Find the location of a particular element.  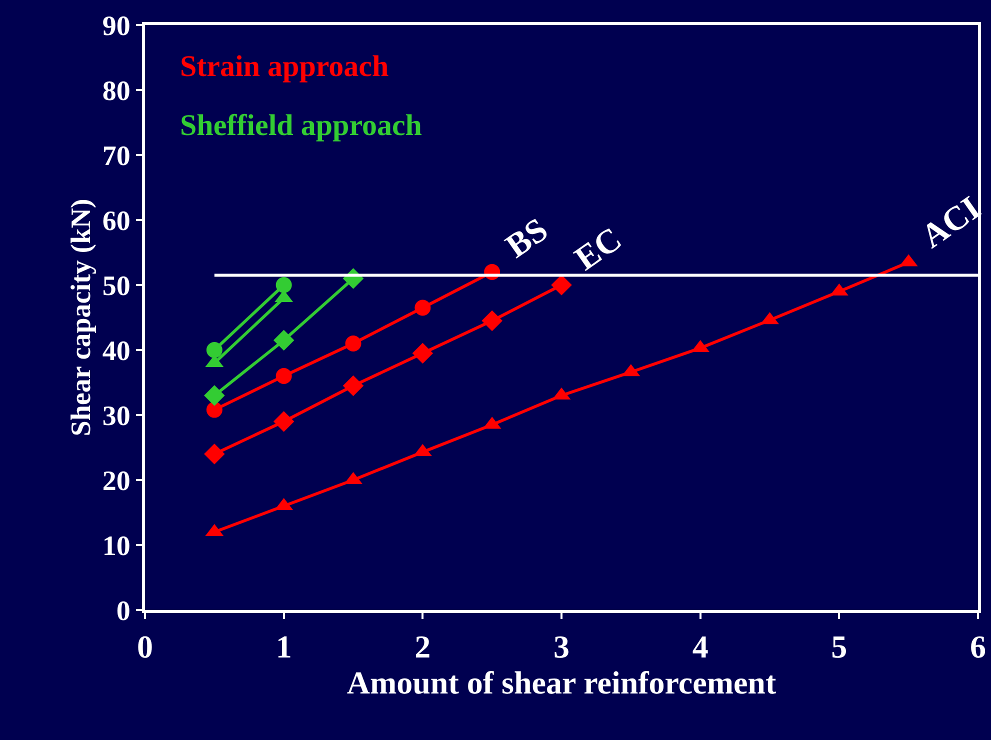

x-tick-label: 3 is located at coordinates (562, 646).